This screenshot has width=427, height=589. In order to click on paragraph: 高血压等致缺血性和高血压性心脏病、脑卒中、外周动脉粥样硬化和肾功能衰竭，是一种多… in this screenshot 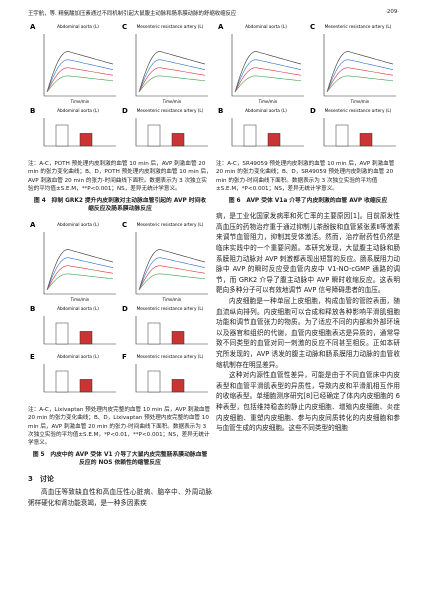, I will do `click(120, 497)`.